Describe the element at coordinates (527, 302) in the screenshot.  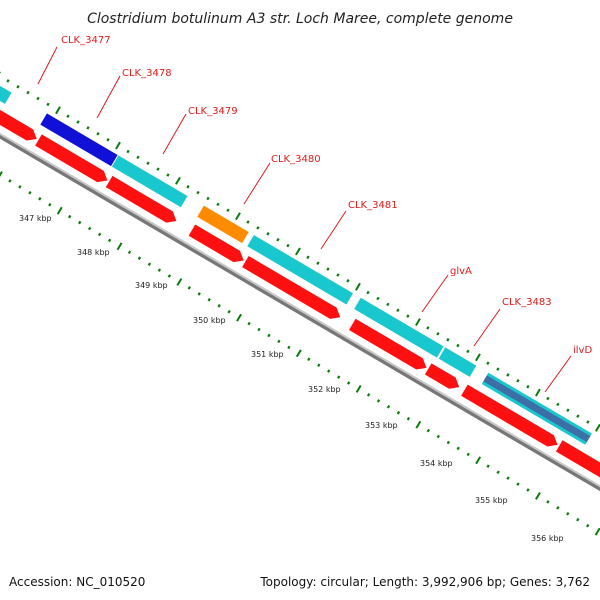
I see `gene-label-clk3483: CLK_3483` at that location.